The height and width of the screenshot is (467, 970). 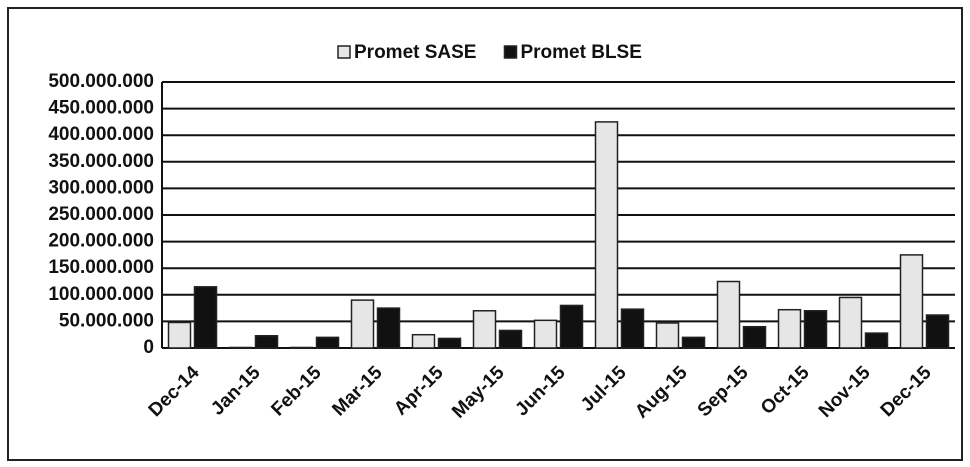 I want to click on legend-label: Promet BLSE, so click(x=580, y=52).